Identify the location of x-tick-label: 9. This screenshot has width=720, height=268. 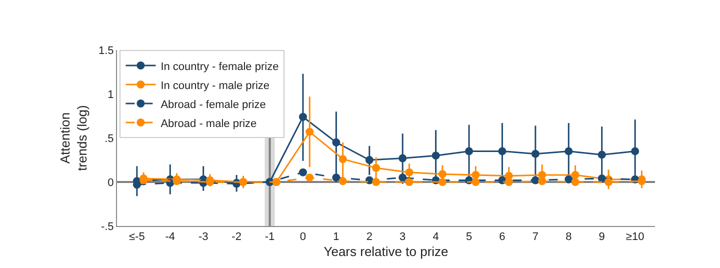
(601, 237).